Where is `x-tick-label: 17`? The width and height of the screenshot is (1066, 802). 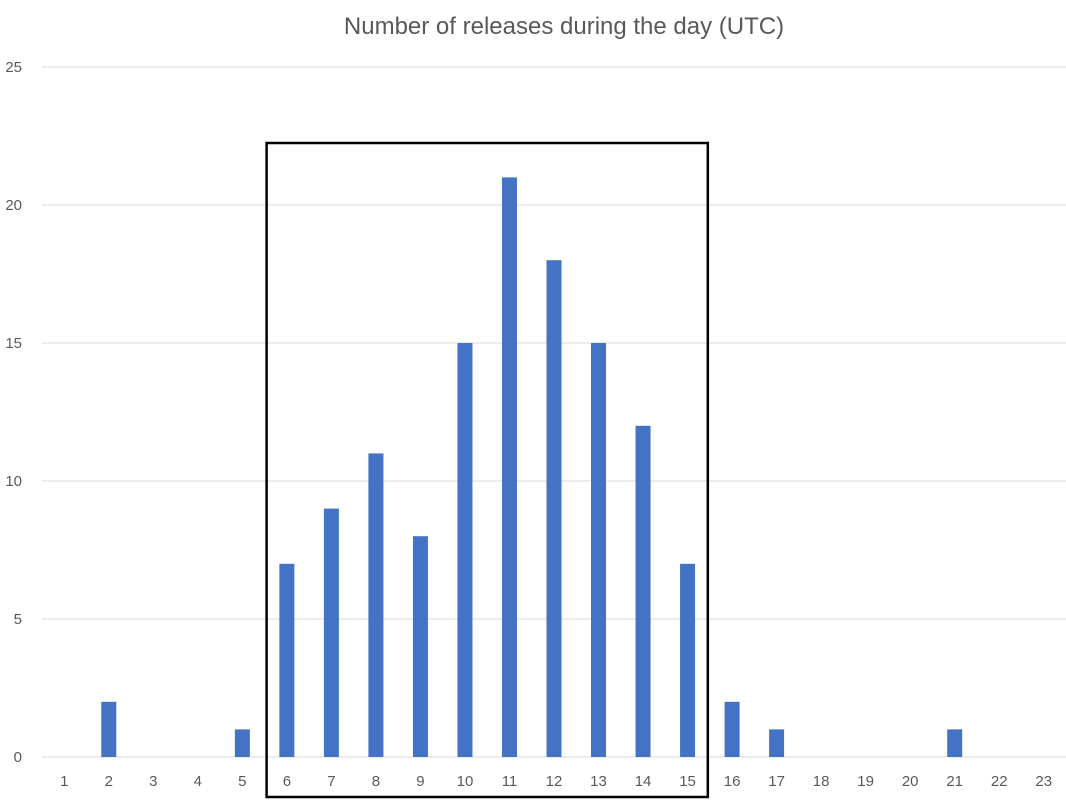 x-tick-label: 17 is located at coordinates (776, 781).